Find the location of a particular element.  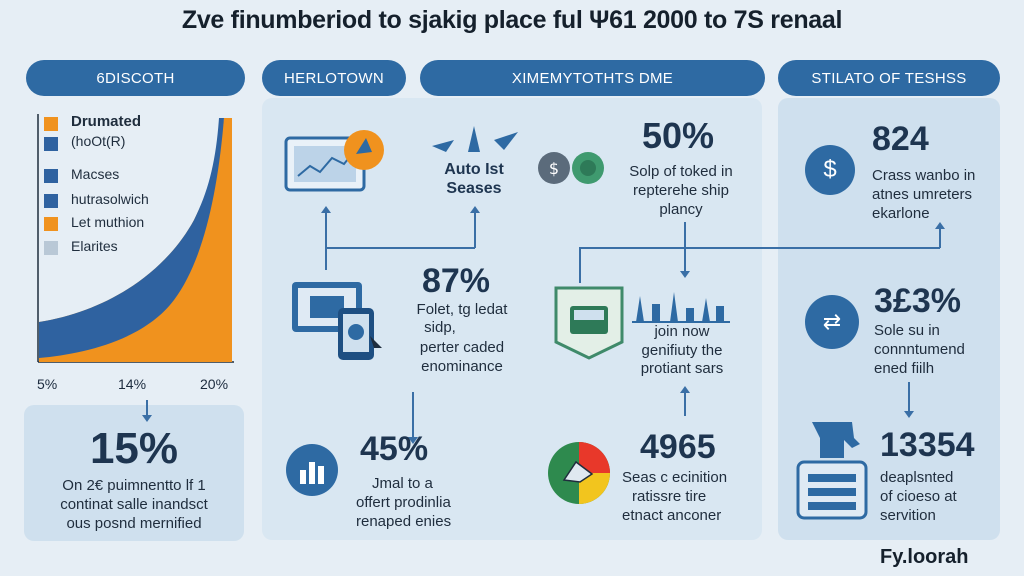

stat-45-line2: offert prodinlia is located at coordinates (403, 502).